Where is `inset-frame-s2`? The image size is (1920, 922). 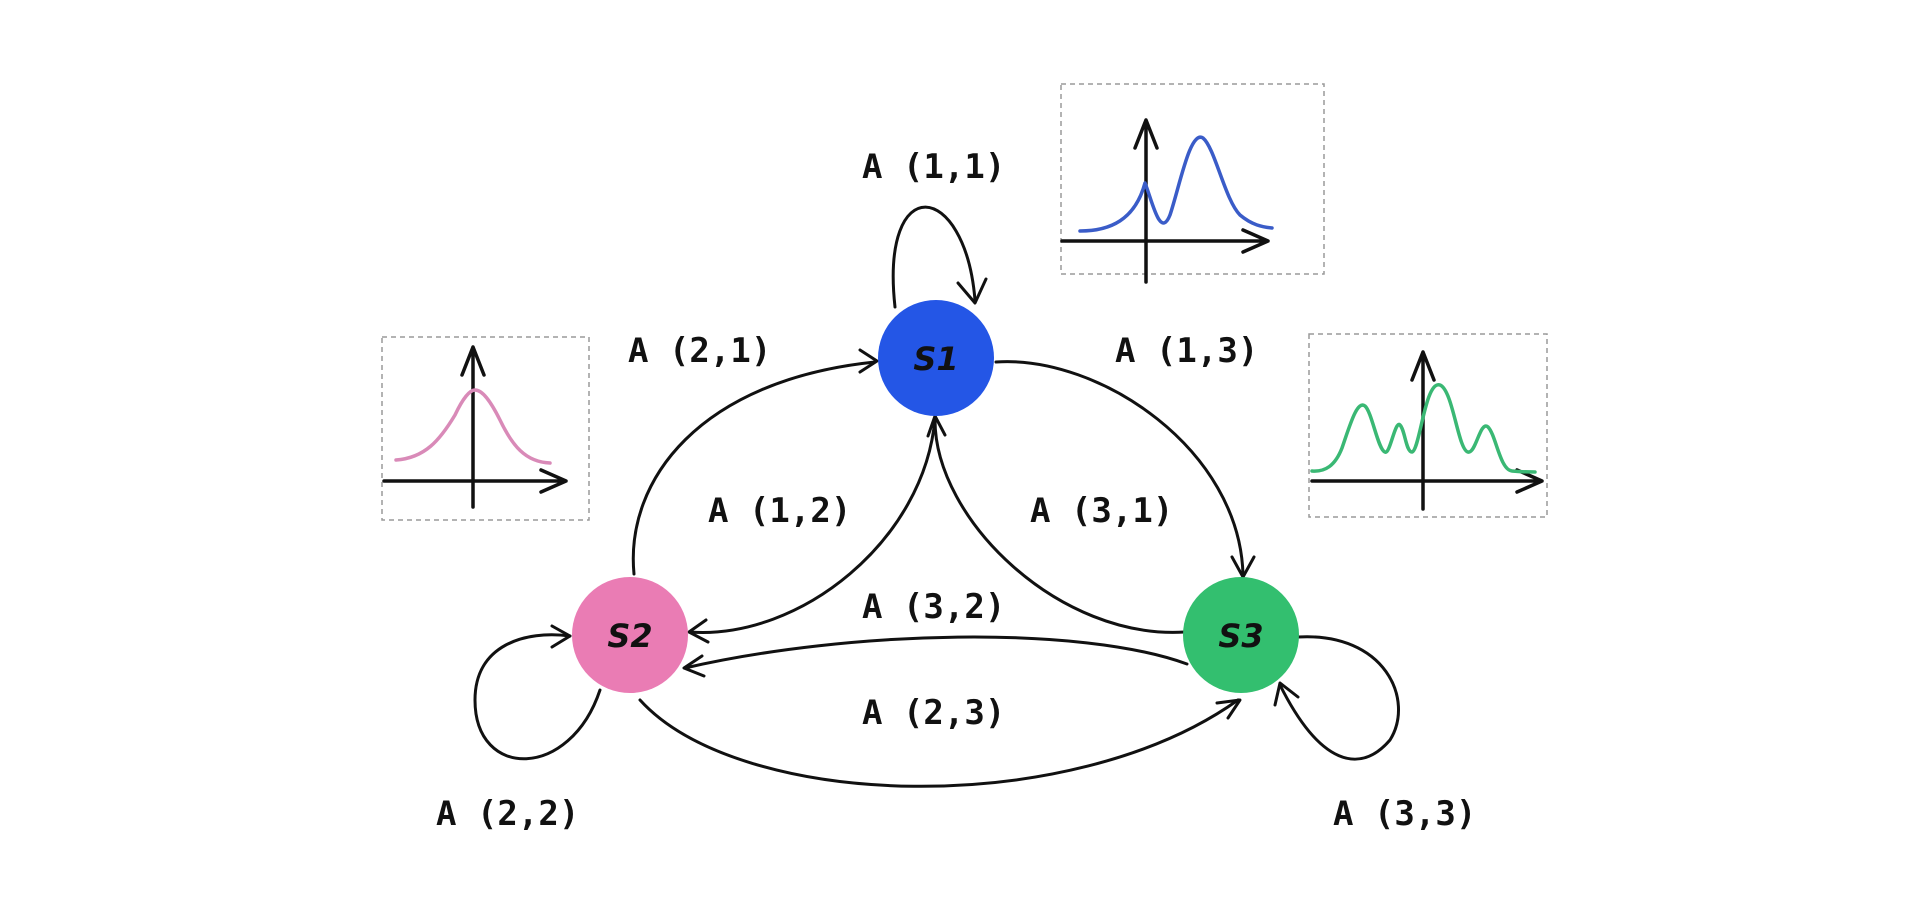
inset-frame-s2 is located at coordinates (485, 428).